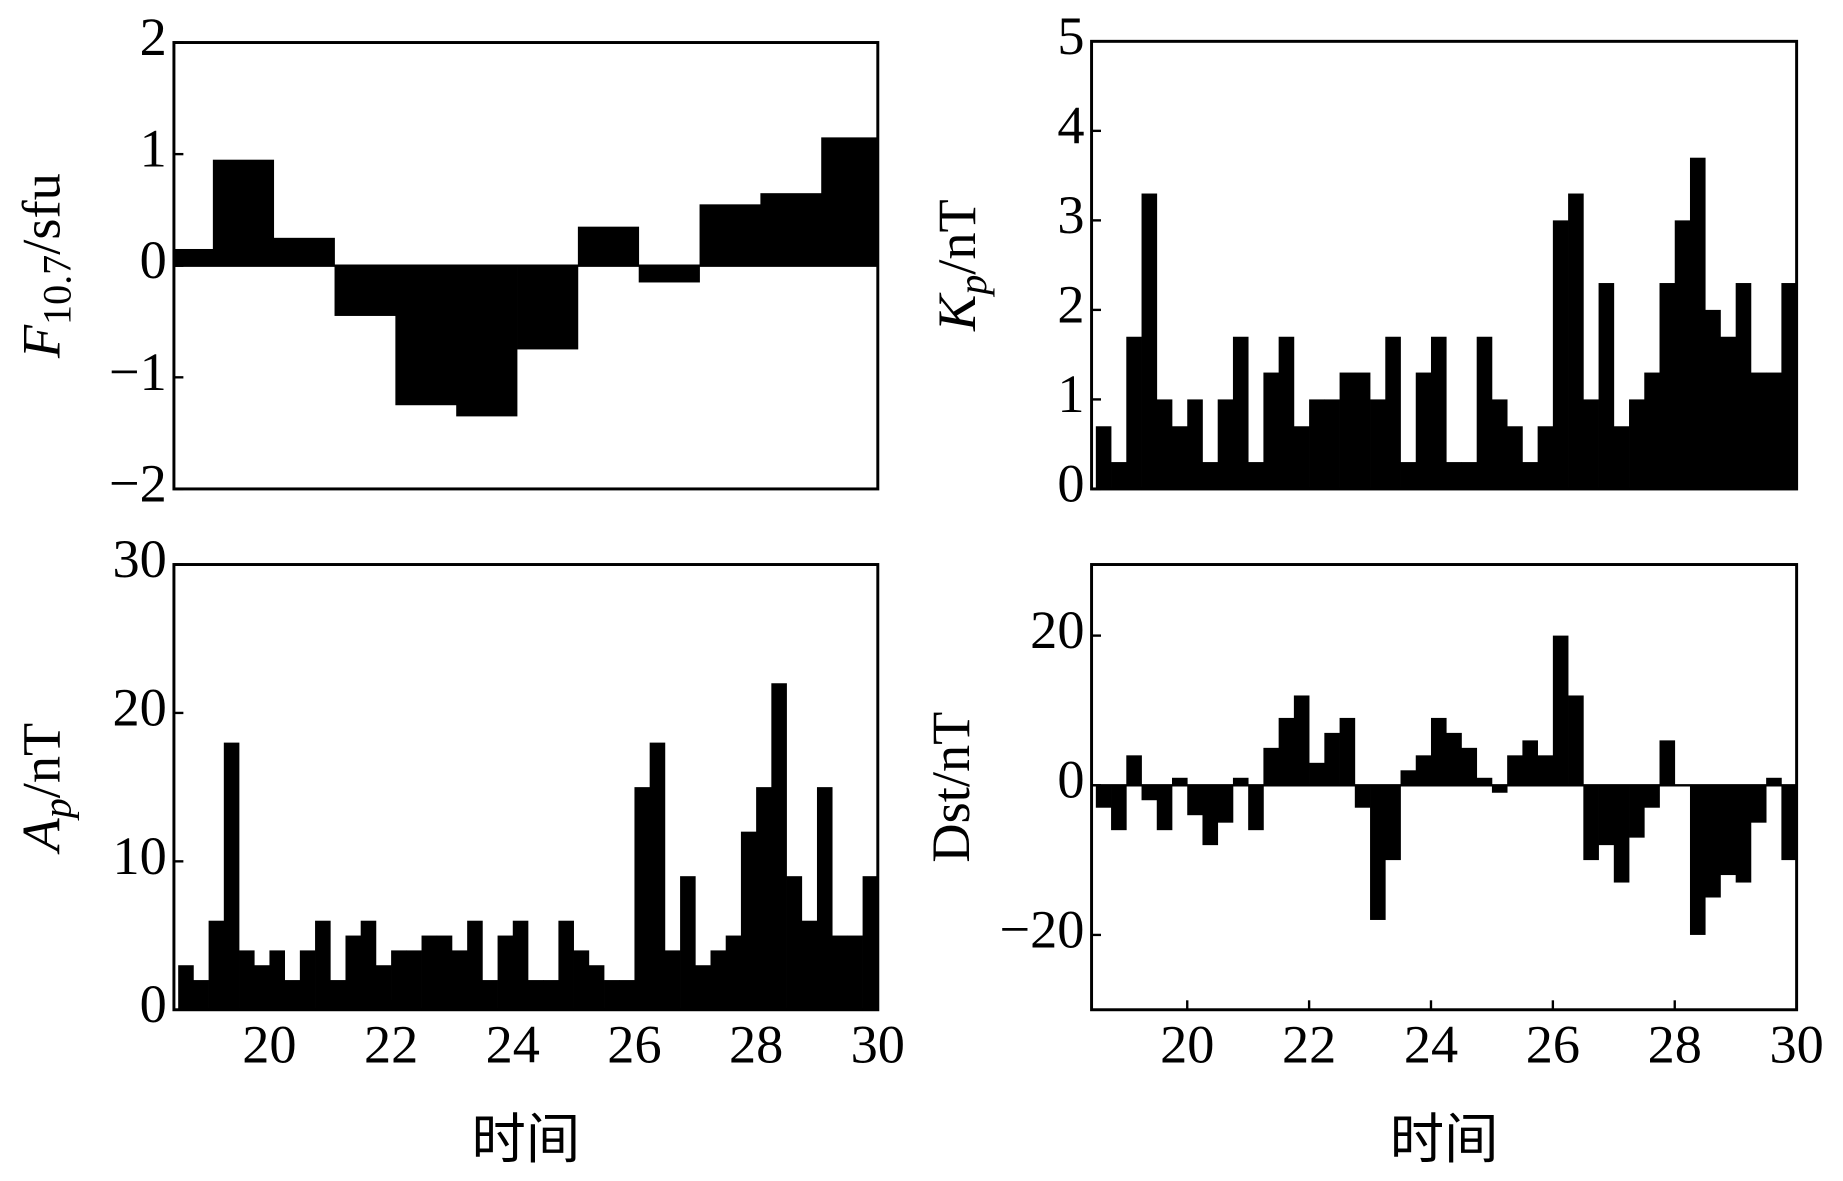 This screenshot has height=1181, width=1843. I want to click on y-tick-label: 4, so click(1070, 125).